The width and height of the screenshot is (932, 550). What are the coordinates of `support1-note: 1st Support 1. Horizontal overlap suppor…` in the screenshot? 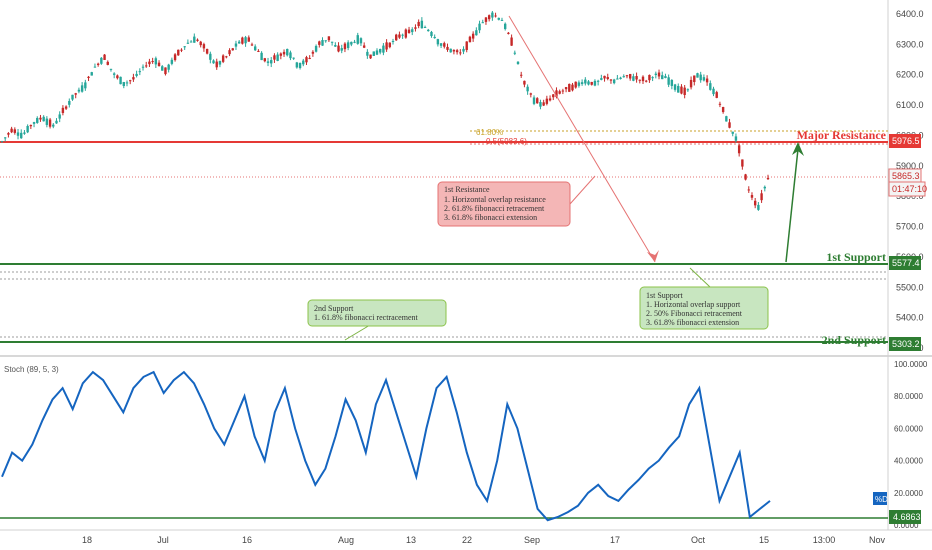 It's located at (704, 298).